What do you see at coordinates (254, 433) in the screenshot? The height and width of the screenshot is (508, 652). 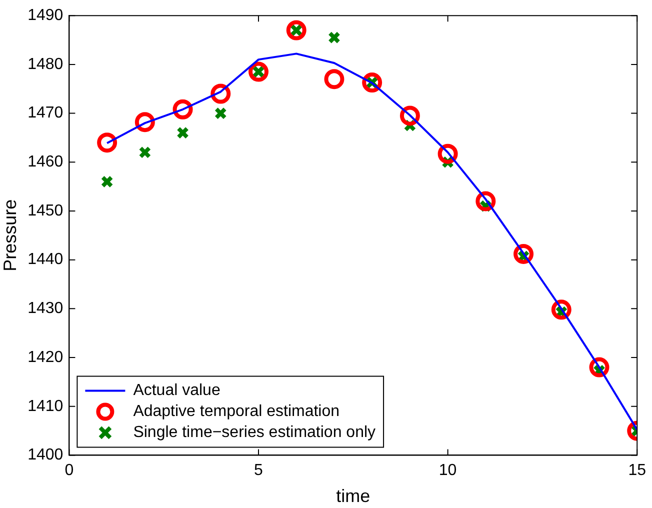 I see `legend-label: Single time−series estimation only` at bounding box center [254, 433].